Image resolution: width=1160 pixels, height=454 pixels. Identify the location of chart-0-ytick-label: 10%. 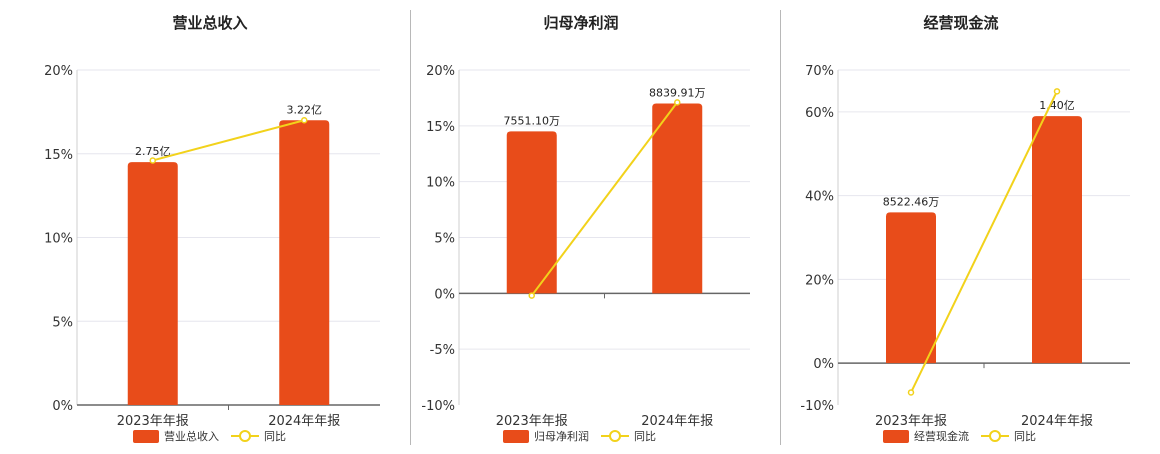
(58, 239).